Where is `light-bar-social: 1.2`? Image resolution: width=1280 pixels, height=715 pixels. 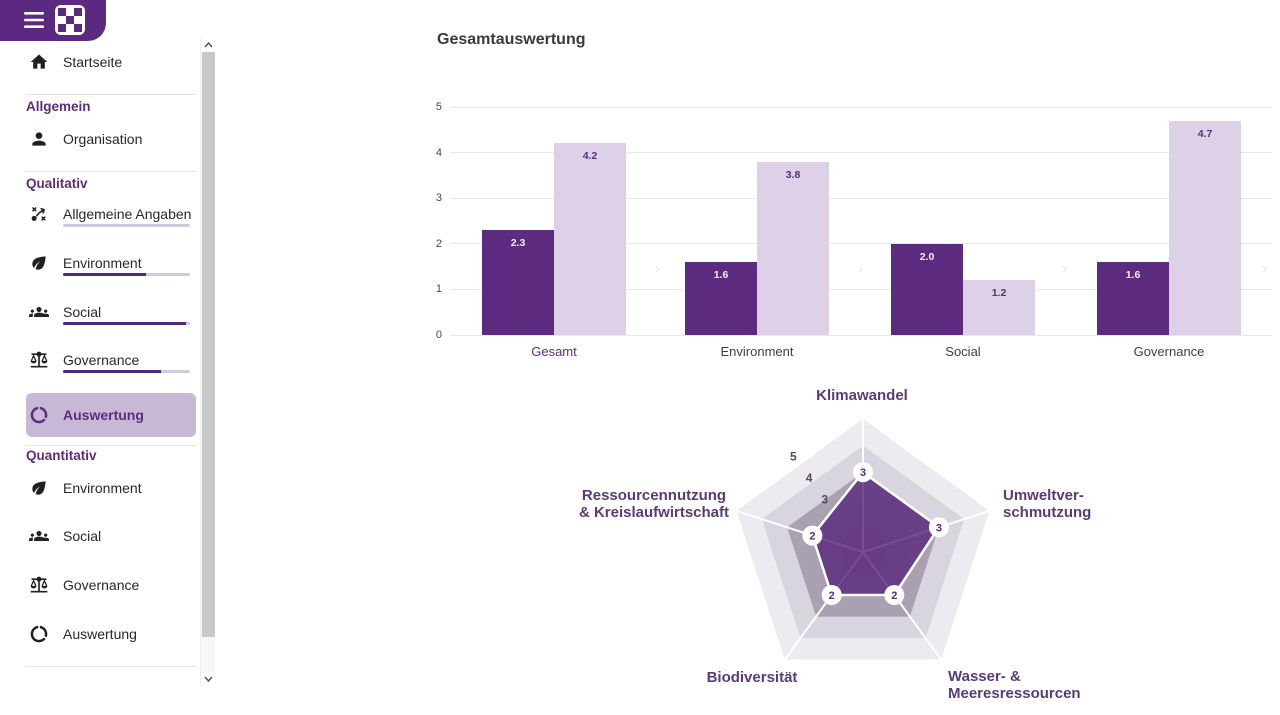 light-bar-social: 1.2 is located at coordinates (999, 307).